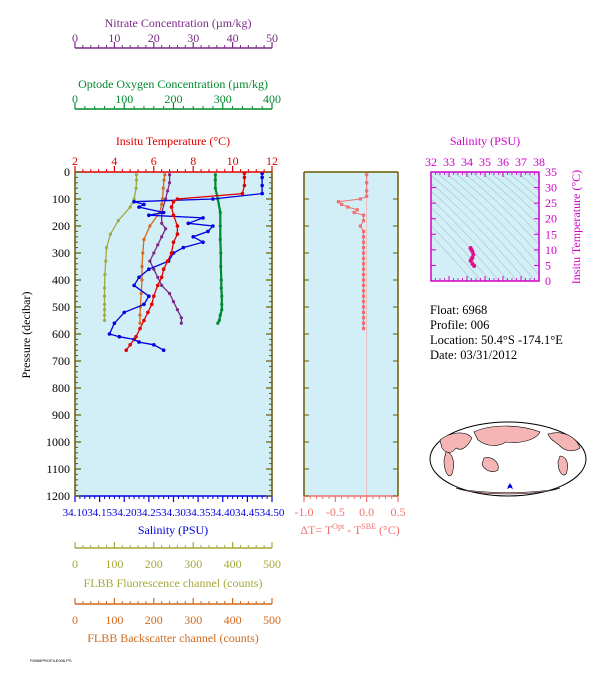 This screenshot has height=684, width=608. Describe the element at coordinates (485, 141) in the screenshot. I see `ts-salinity-title: Salinity (PSU)` at that location.